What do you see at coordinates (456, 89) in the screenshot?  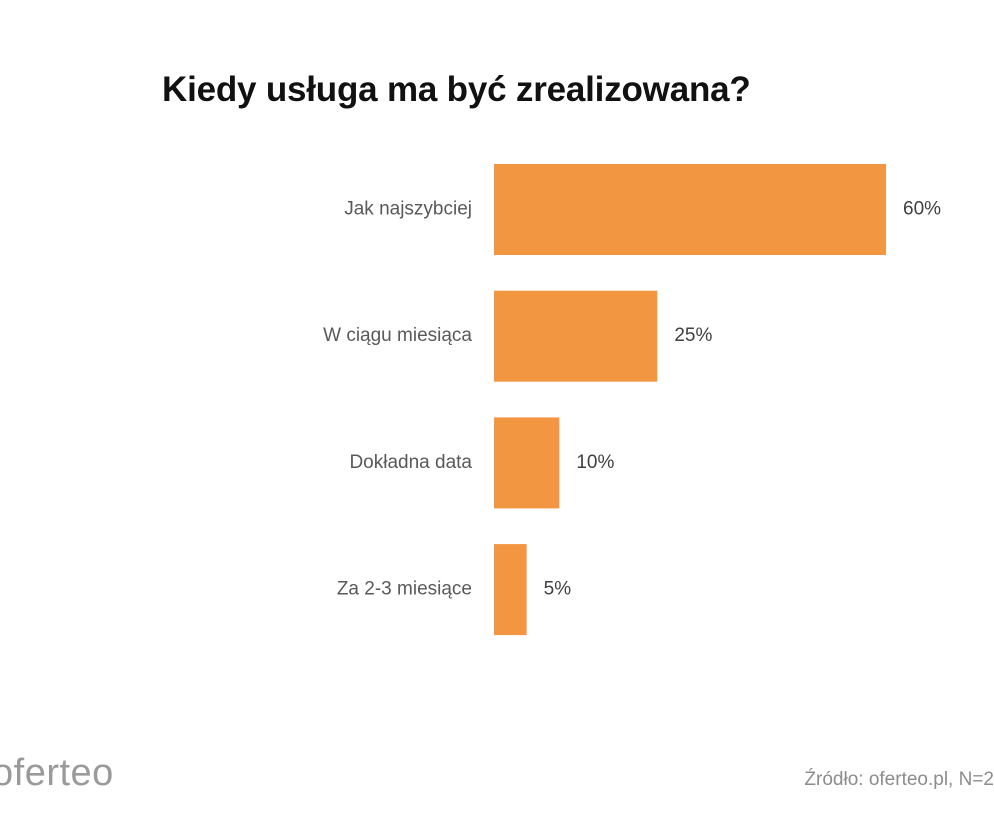 I see `chart-title: Kiedy usługa ma być zrealizowana?` at bounding box center [456, 89].